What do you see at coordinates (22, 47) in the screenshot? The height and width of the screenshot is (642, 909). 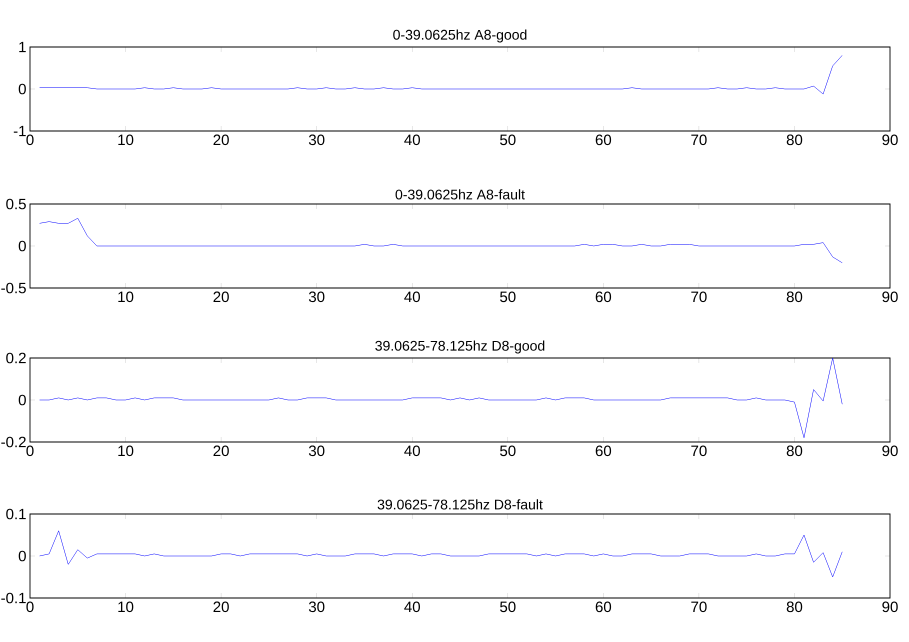 I see `y-tick-label: 1` at bounding box center [22, 47].